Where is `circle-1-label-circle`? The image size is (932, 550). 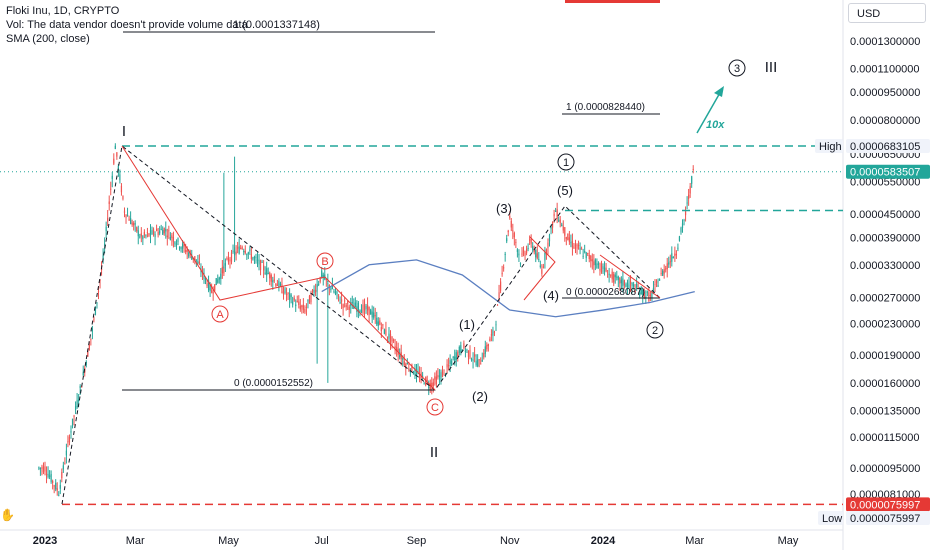 circle-1-label-circle is located at coordinates (566, 162).